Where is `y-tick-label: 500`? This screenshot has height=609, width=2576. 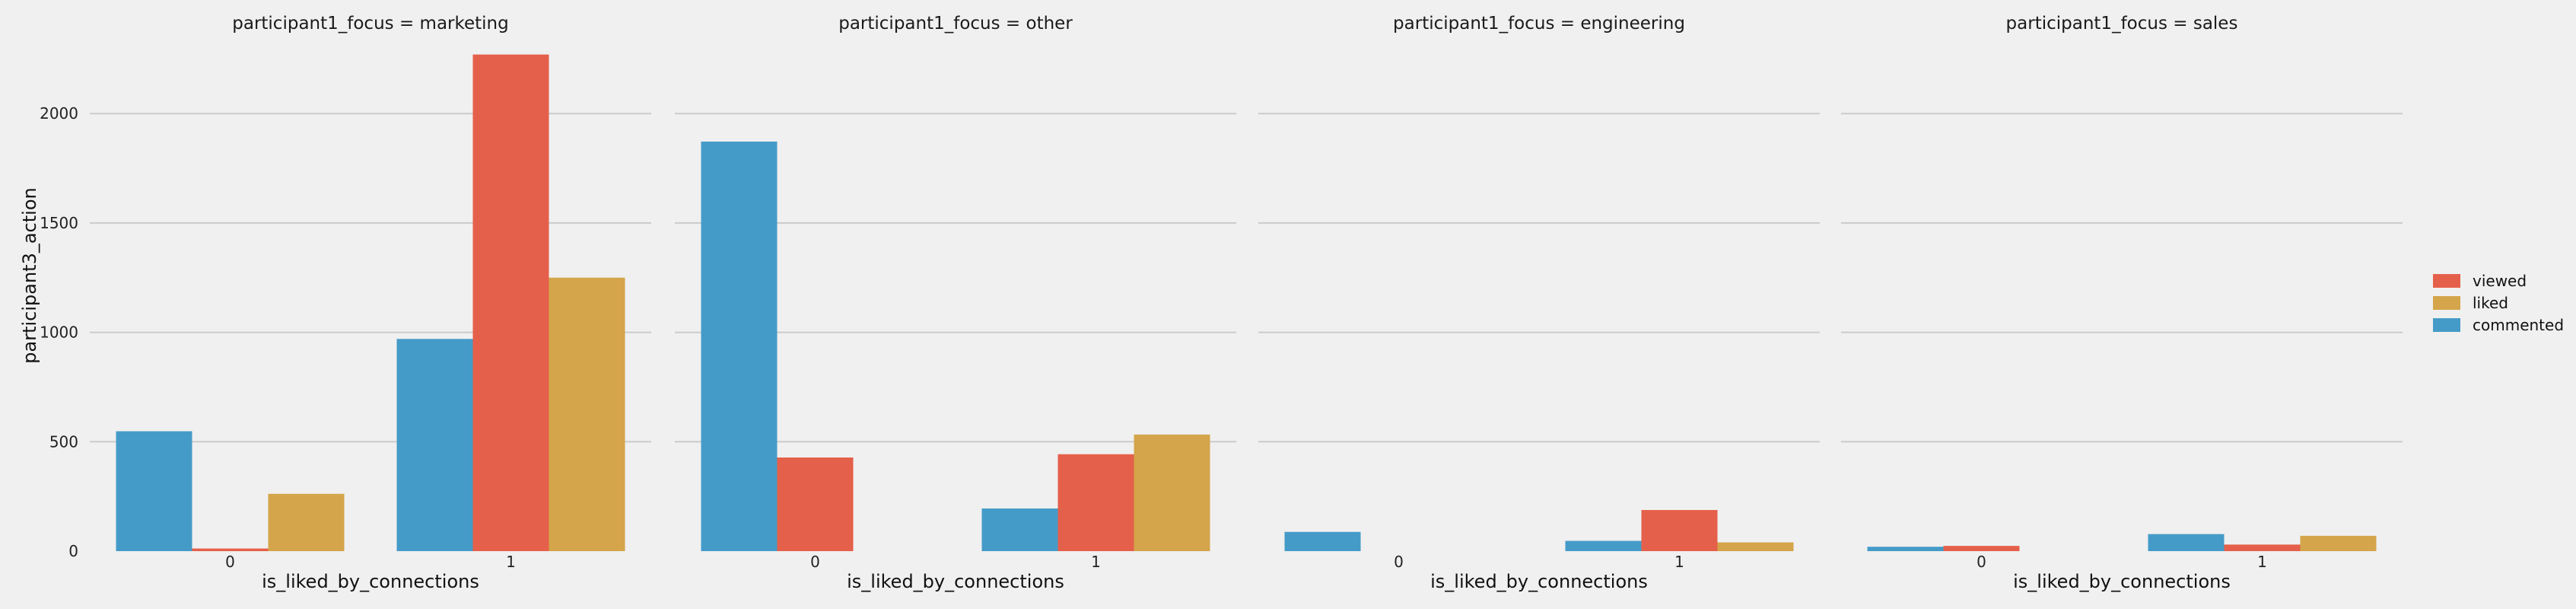
y-tick-label: 500 is located at coordinates (63, 441).